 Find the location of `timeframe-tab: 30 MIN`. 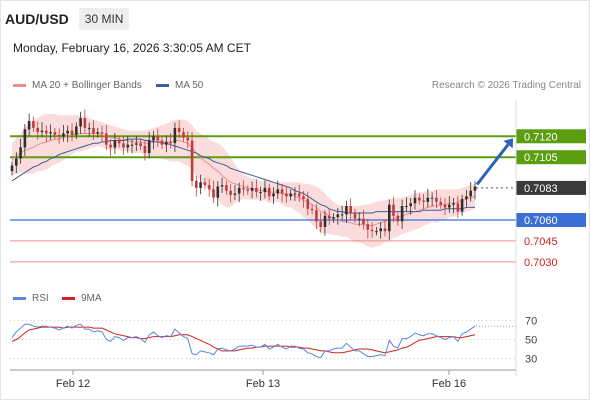

timeframe-tab: 30 MIN is located at coordinates (104, 19).